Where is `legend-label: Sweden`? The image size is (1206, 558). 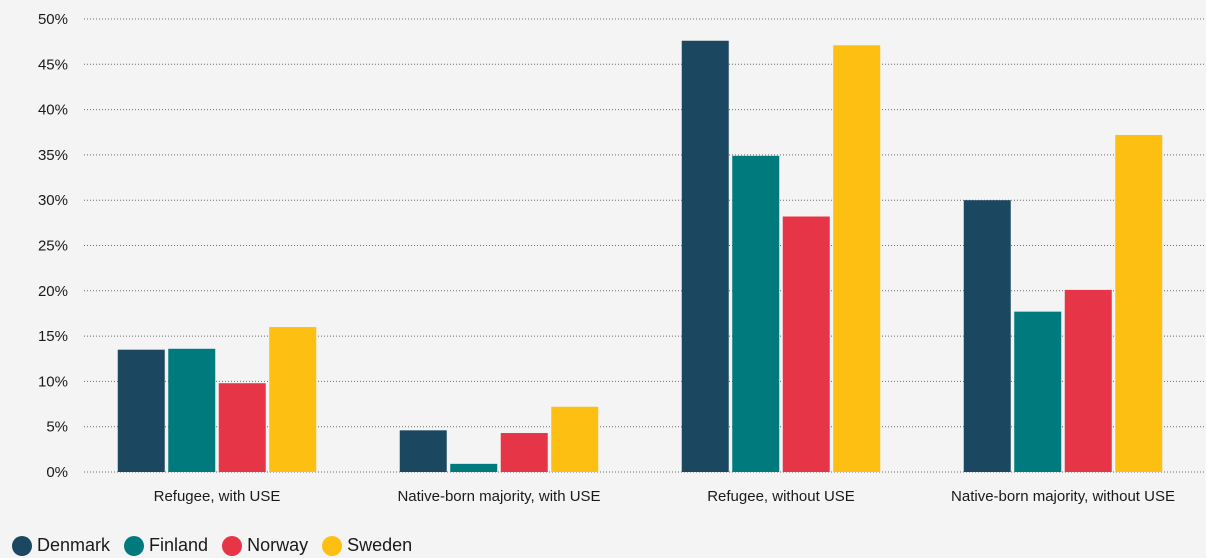
legend-label: Sweden is located at coordinates (380, 545).